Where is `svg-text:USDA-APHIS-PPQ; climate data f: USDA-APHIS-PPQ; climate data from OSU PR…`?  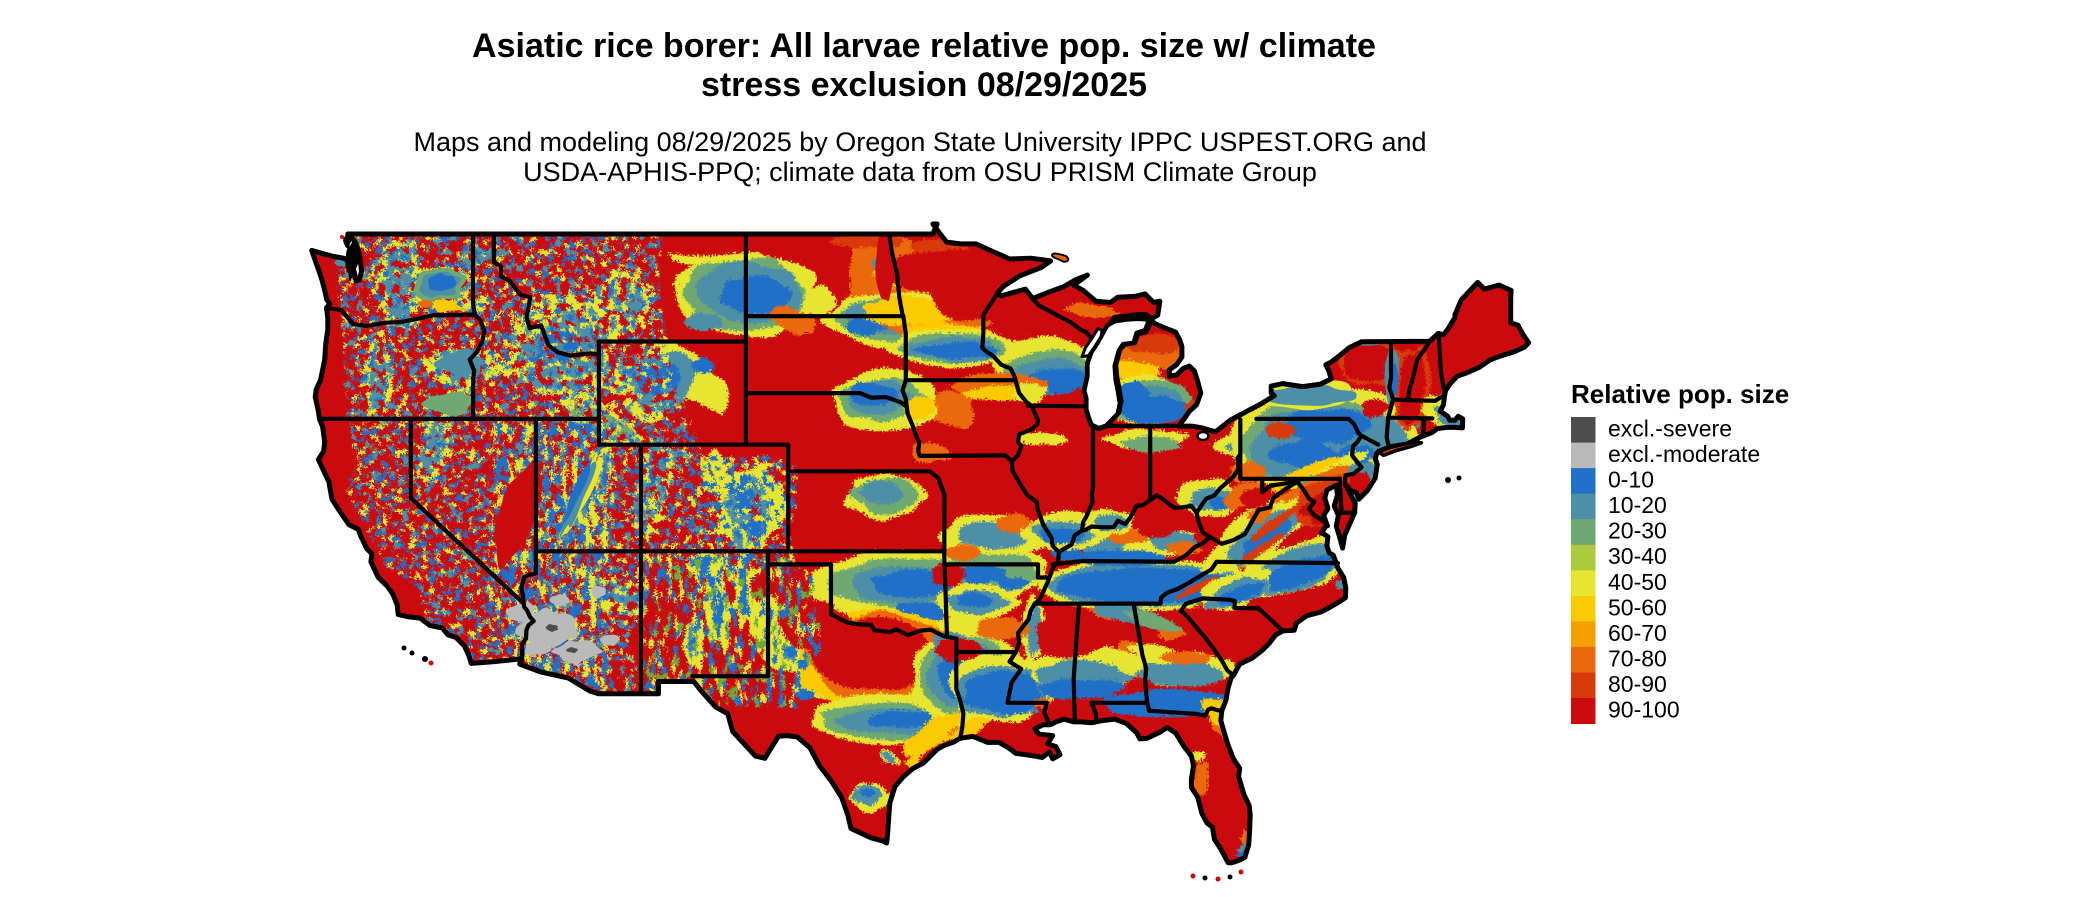 svg-text:USDA-APHIS-PPQ; climate data f: USDA-APHIS-PPQ; climate data from OSU PR… is located at coordinates (920, 172).